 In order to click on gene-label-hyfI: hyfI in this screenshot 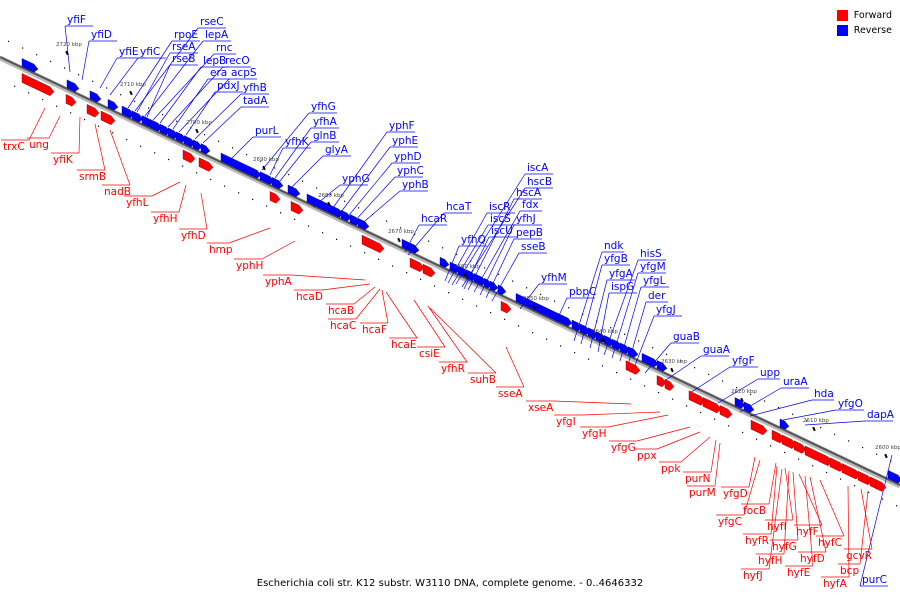, I will do `click(777, 527)`.